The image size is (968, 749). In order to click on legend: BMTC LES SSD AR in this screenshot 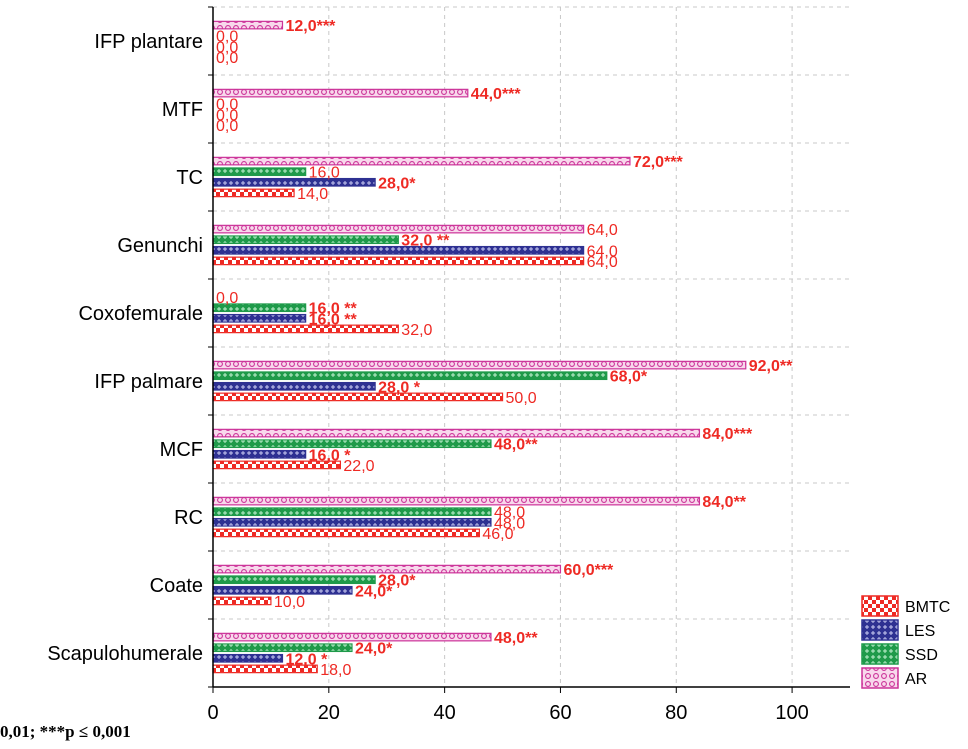, I will do `click(905, 642)`.